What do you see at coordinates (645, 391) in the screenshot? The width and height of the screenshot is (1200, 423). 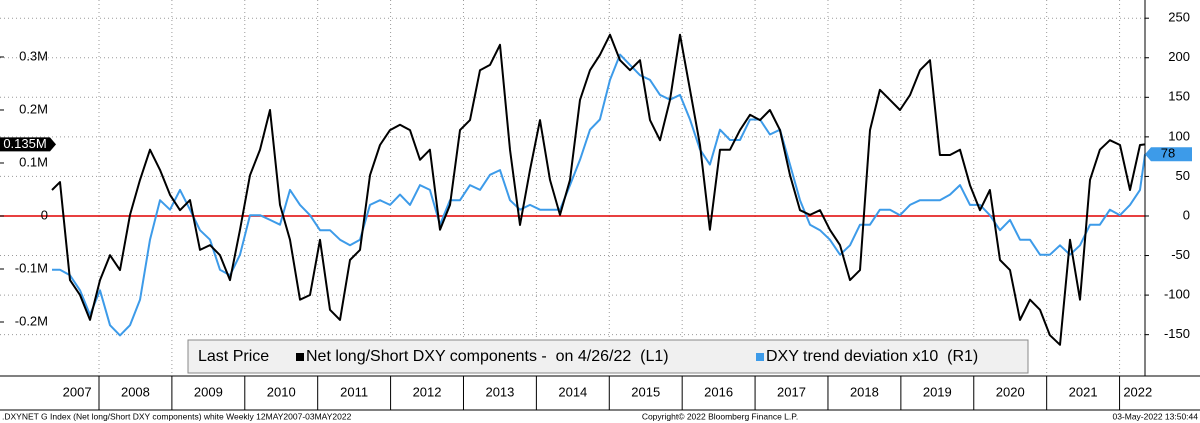 I see `x-tick-label: 2015` at bounding box center [645, 391].